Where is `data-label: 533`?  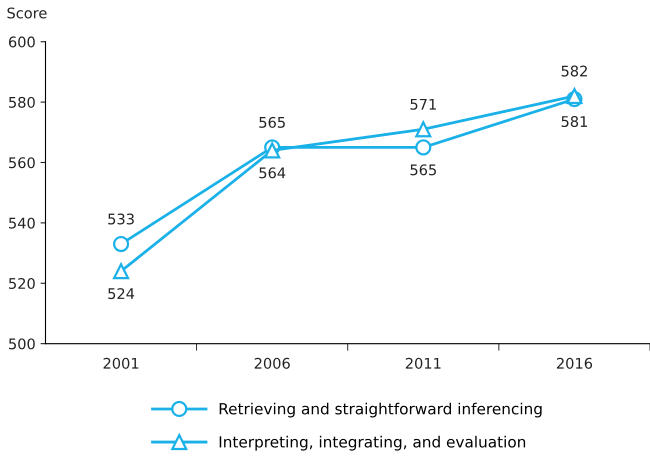
data-label: 533 is located at coordinates (121, 219).